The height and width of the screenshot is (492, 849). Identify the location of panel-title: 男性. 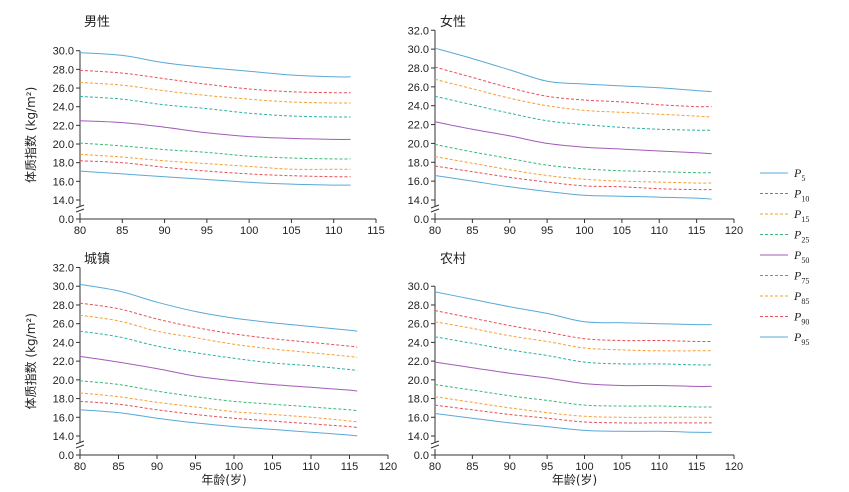
(97, 22).